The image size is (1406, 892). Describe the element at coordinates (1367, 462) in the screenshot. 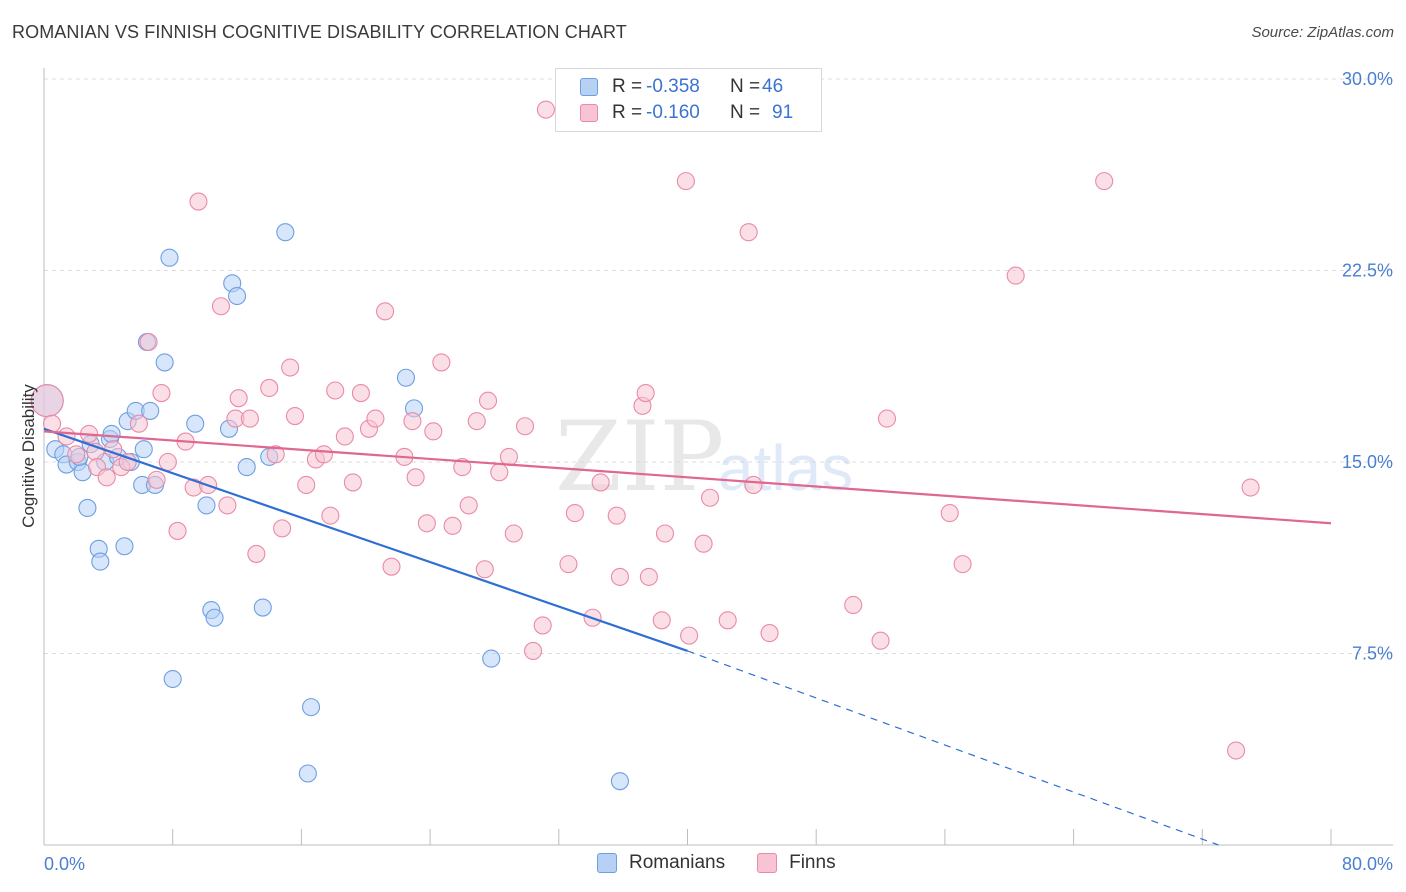

I see `y-tick-label: 15.0%` at that location.